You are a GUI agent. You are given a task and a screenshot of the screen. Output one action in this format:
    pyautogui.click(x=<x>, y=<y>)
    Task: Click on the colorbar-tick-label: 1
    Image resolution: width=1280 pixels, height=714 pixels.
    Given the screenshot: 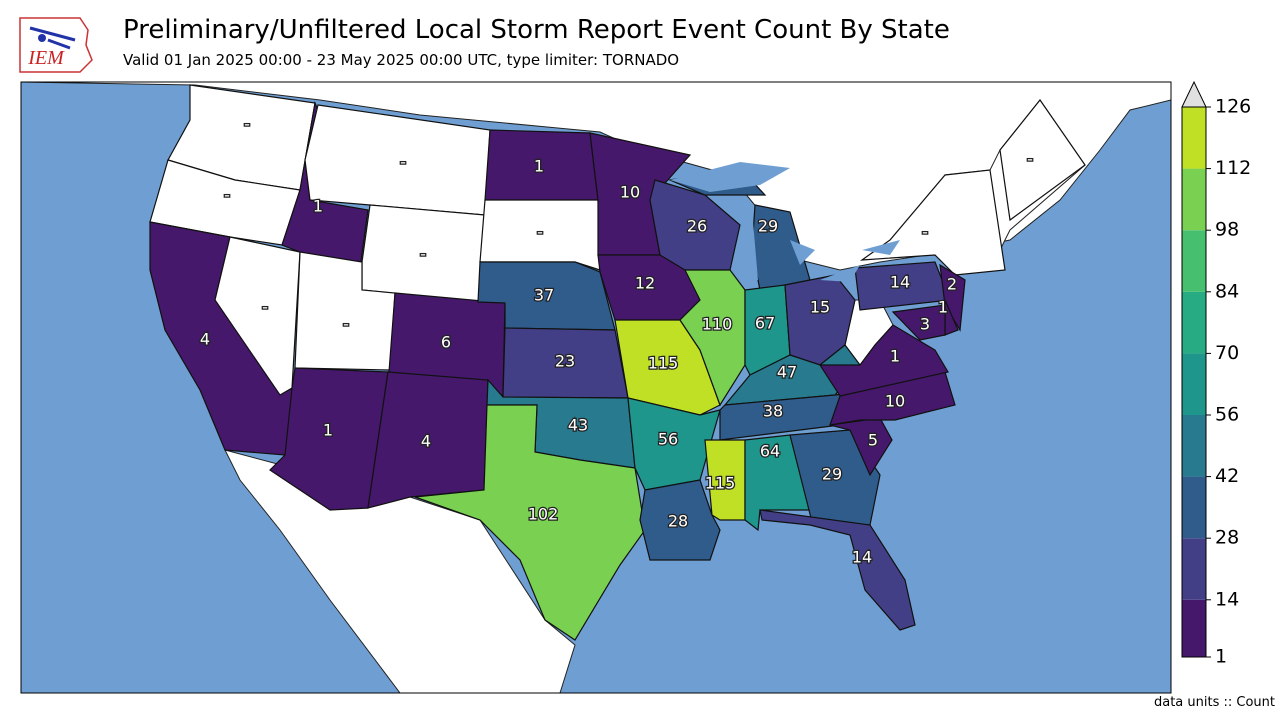 What is the action you would take?
    pyautogui.click(x=1221, y=657)
    